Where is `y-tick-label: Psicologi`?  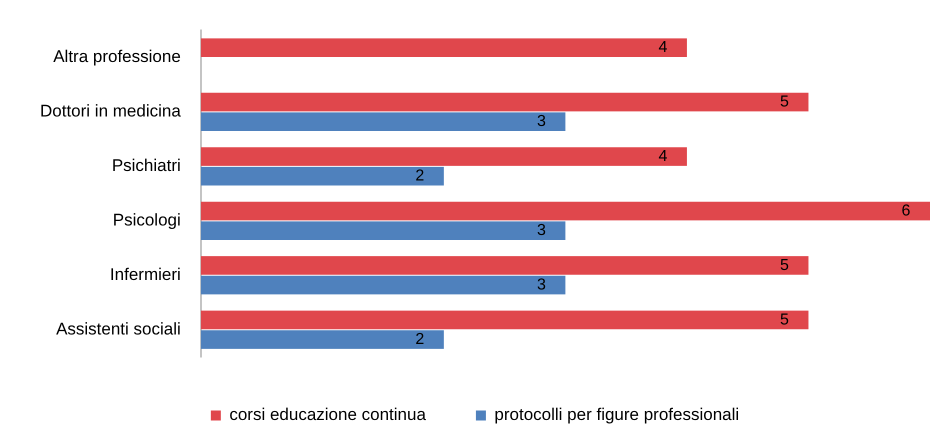
y-tick-label: Psicologi is located at coordinates (146, 220).